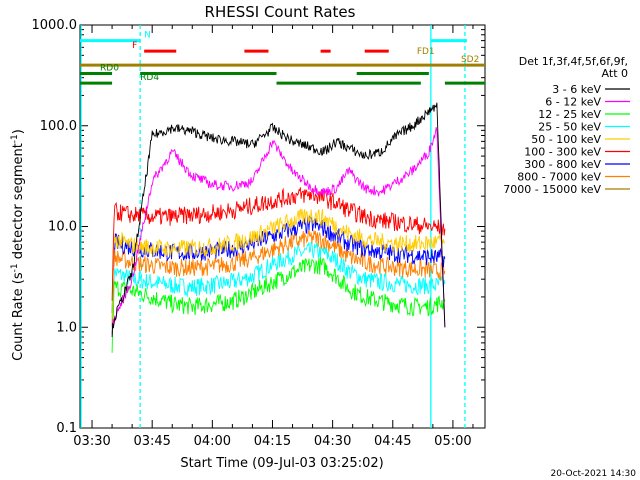  I want to click on y-axis-label: Count Rate (s-1 detector segment-1), so click(18, 245).